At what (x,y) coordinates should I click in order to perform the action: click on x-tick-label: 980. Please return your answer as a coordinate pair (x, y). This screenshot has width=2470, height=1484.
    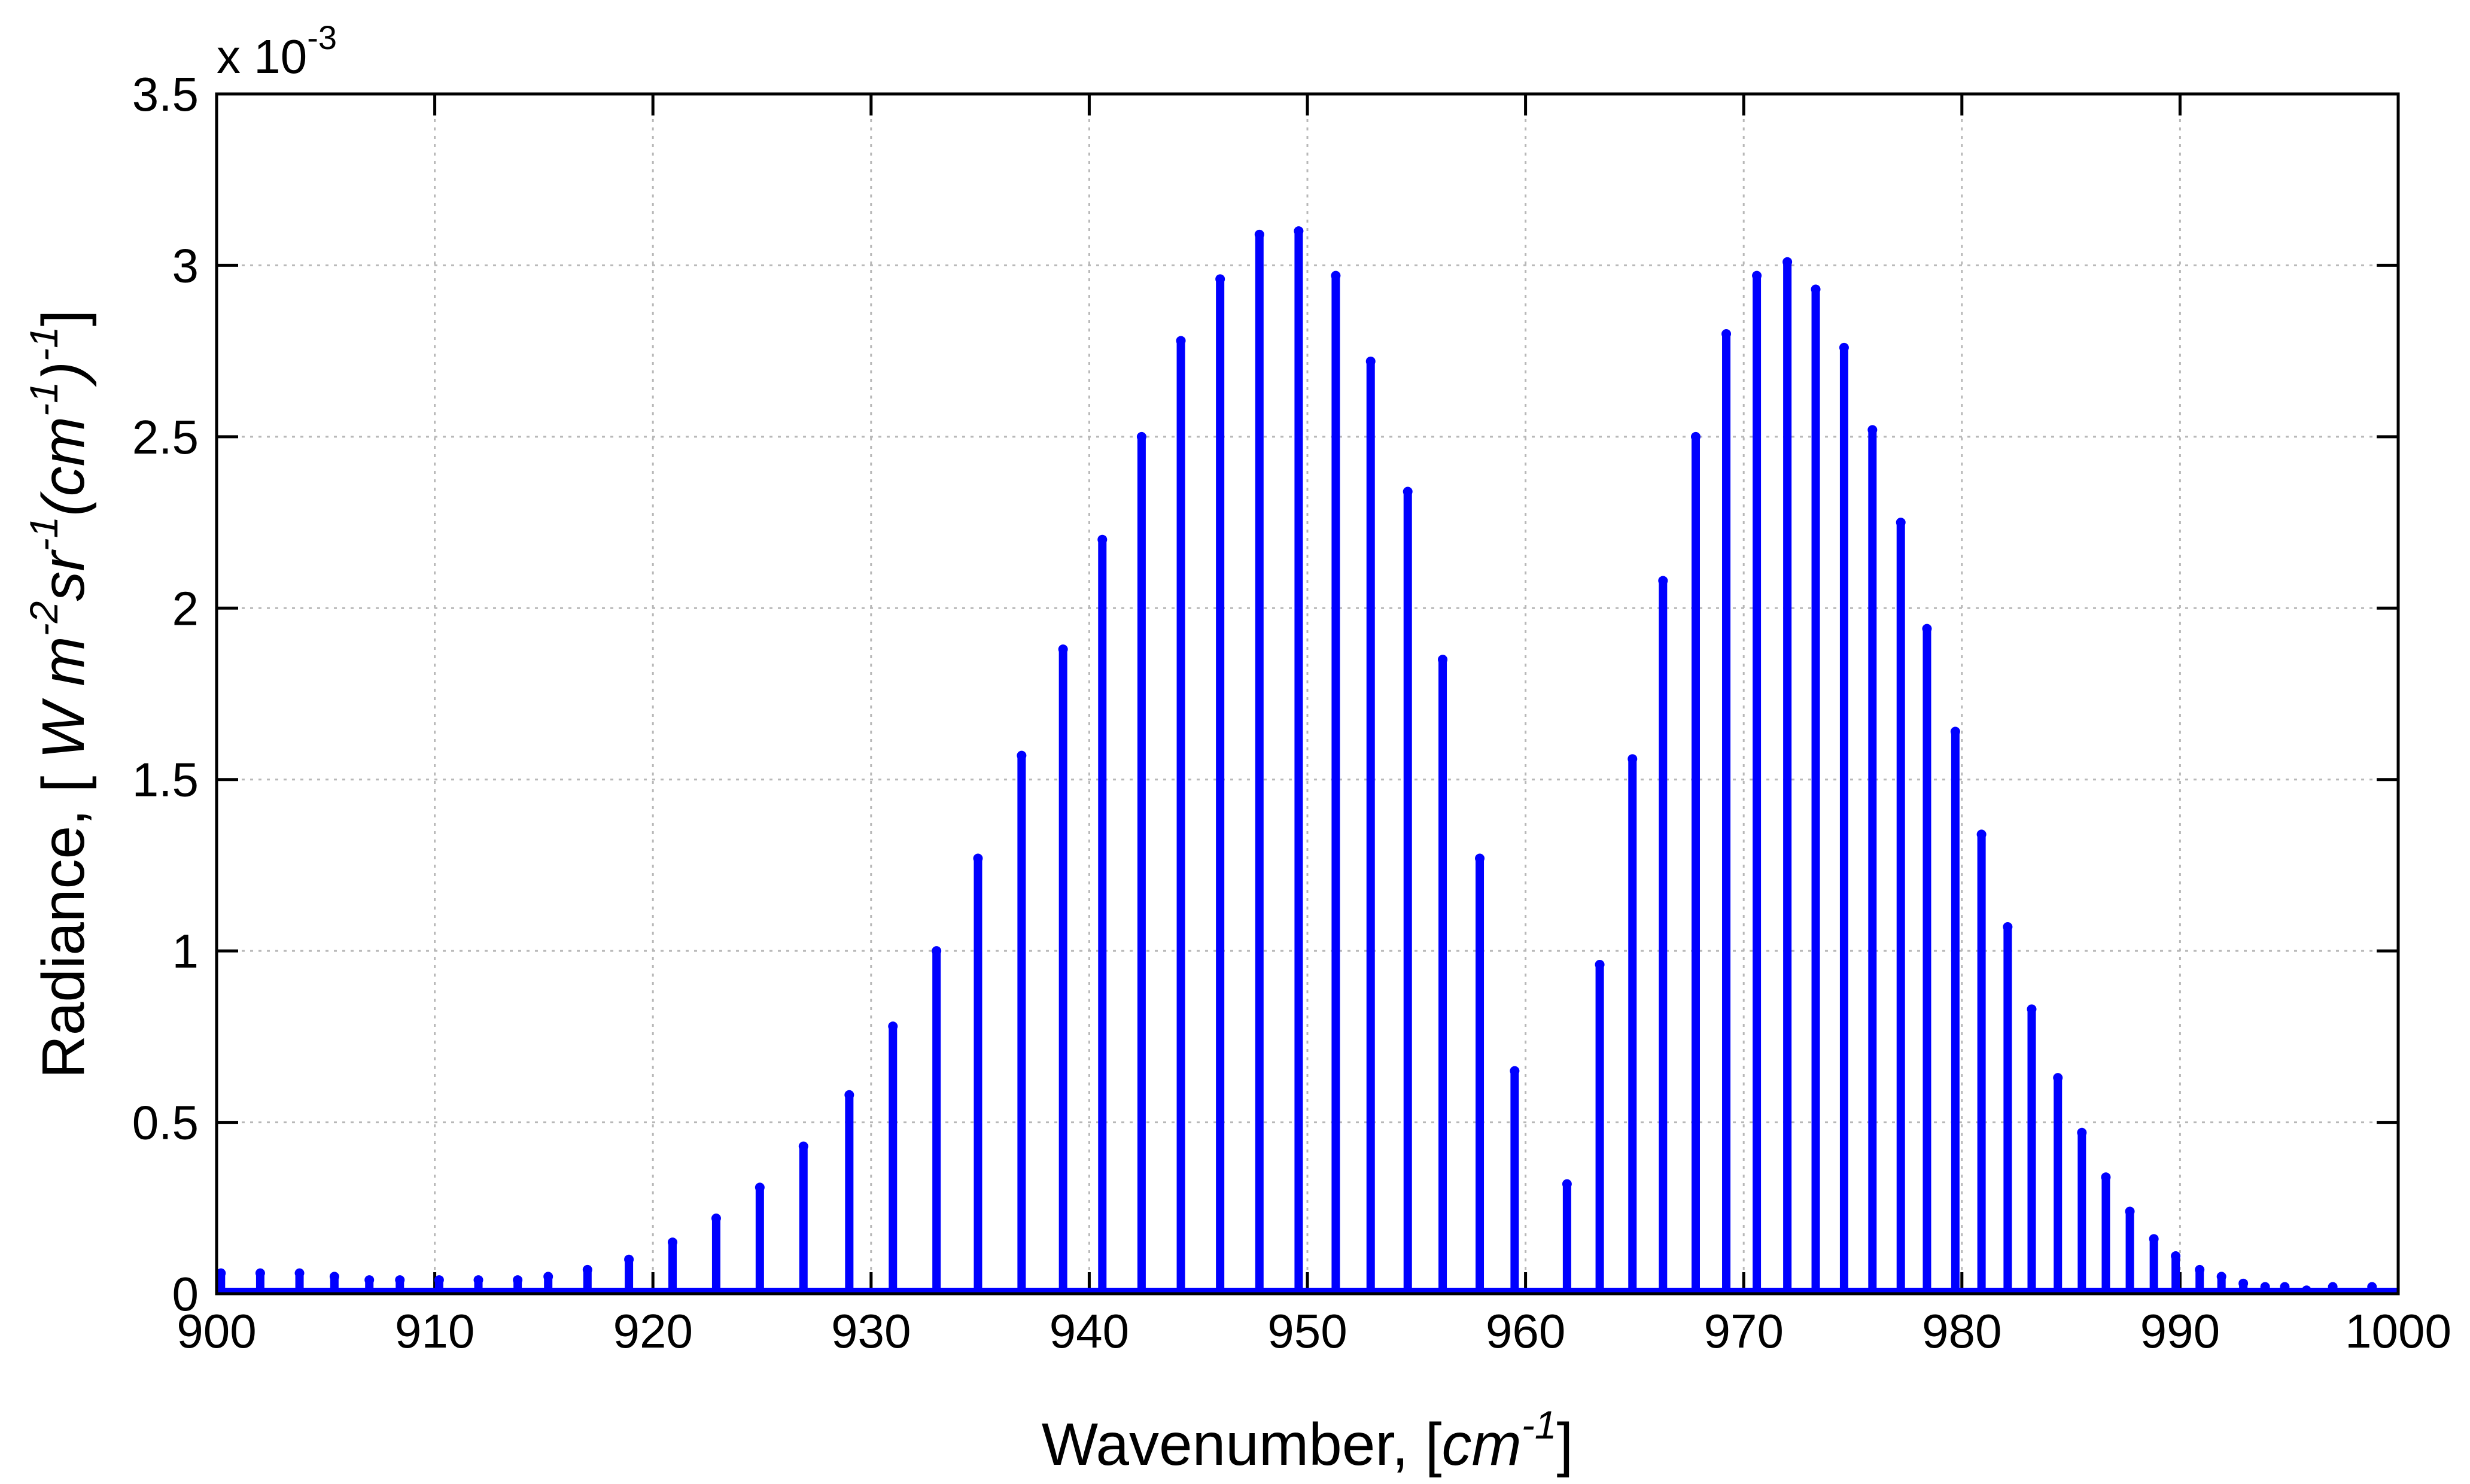
    Looking at the image, I should click on (1961, 1331).